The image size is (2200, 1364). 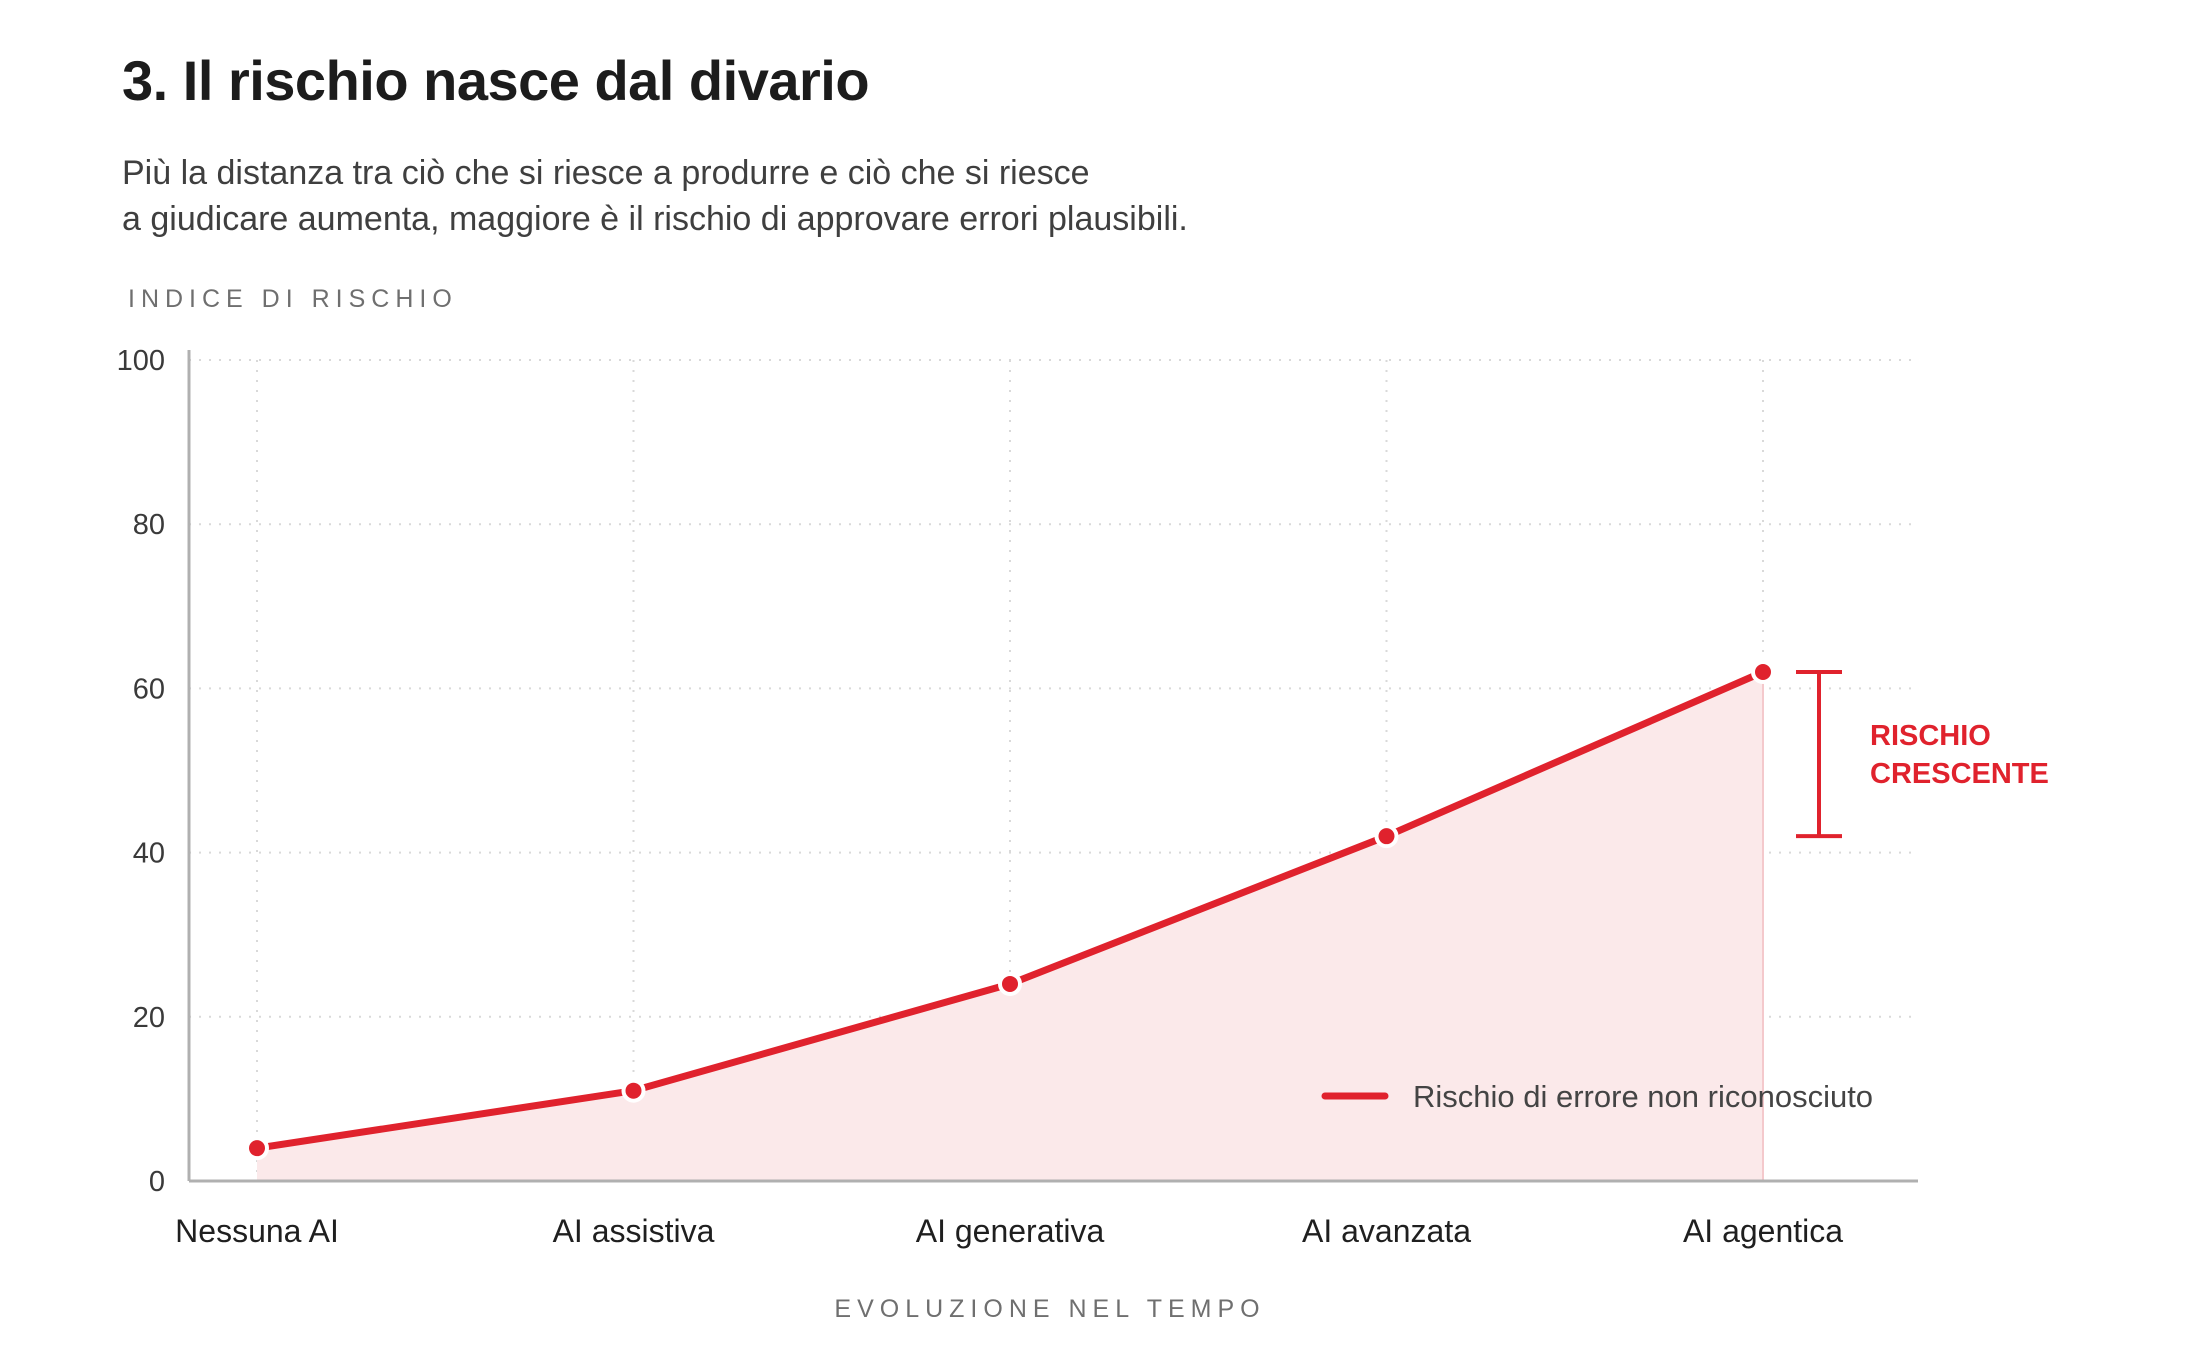 I want to click on chart-title: 3. Il rischio nasce dal divario, so click(x=496, y=80).